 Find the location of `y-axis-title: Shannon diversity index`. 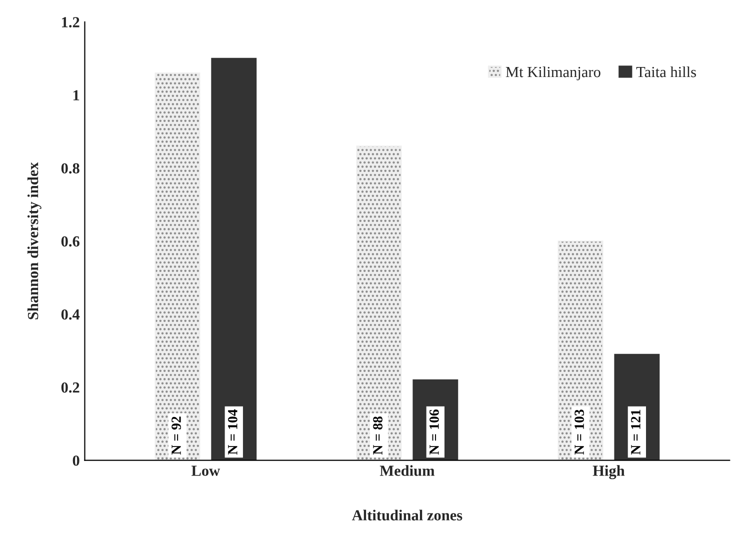

y-axis-title: Shannon diversity index is located at coordinates (34, 241).